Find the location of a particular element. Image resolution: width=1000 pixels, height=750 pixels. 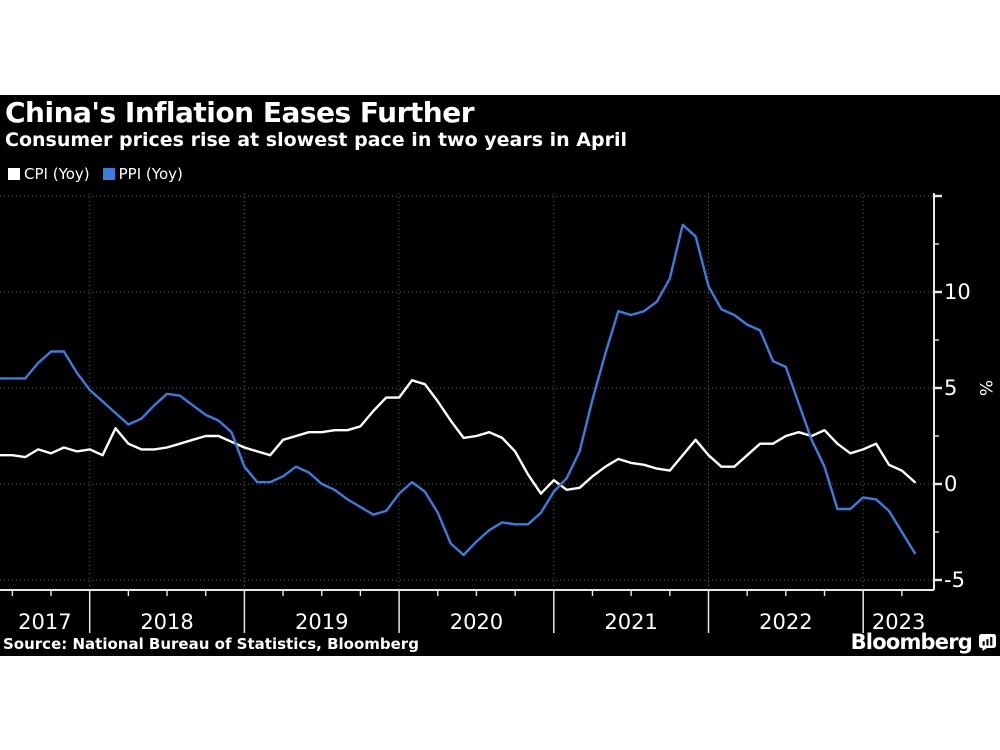

x-tick-label: 2018 is located at coordinates (166, 622).